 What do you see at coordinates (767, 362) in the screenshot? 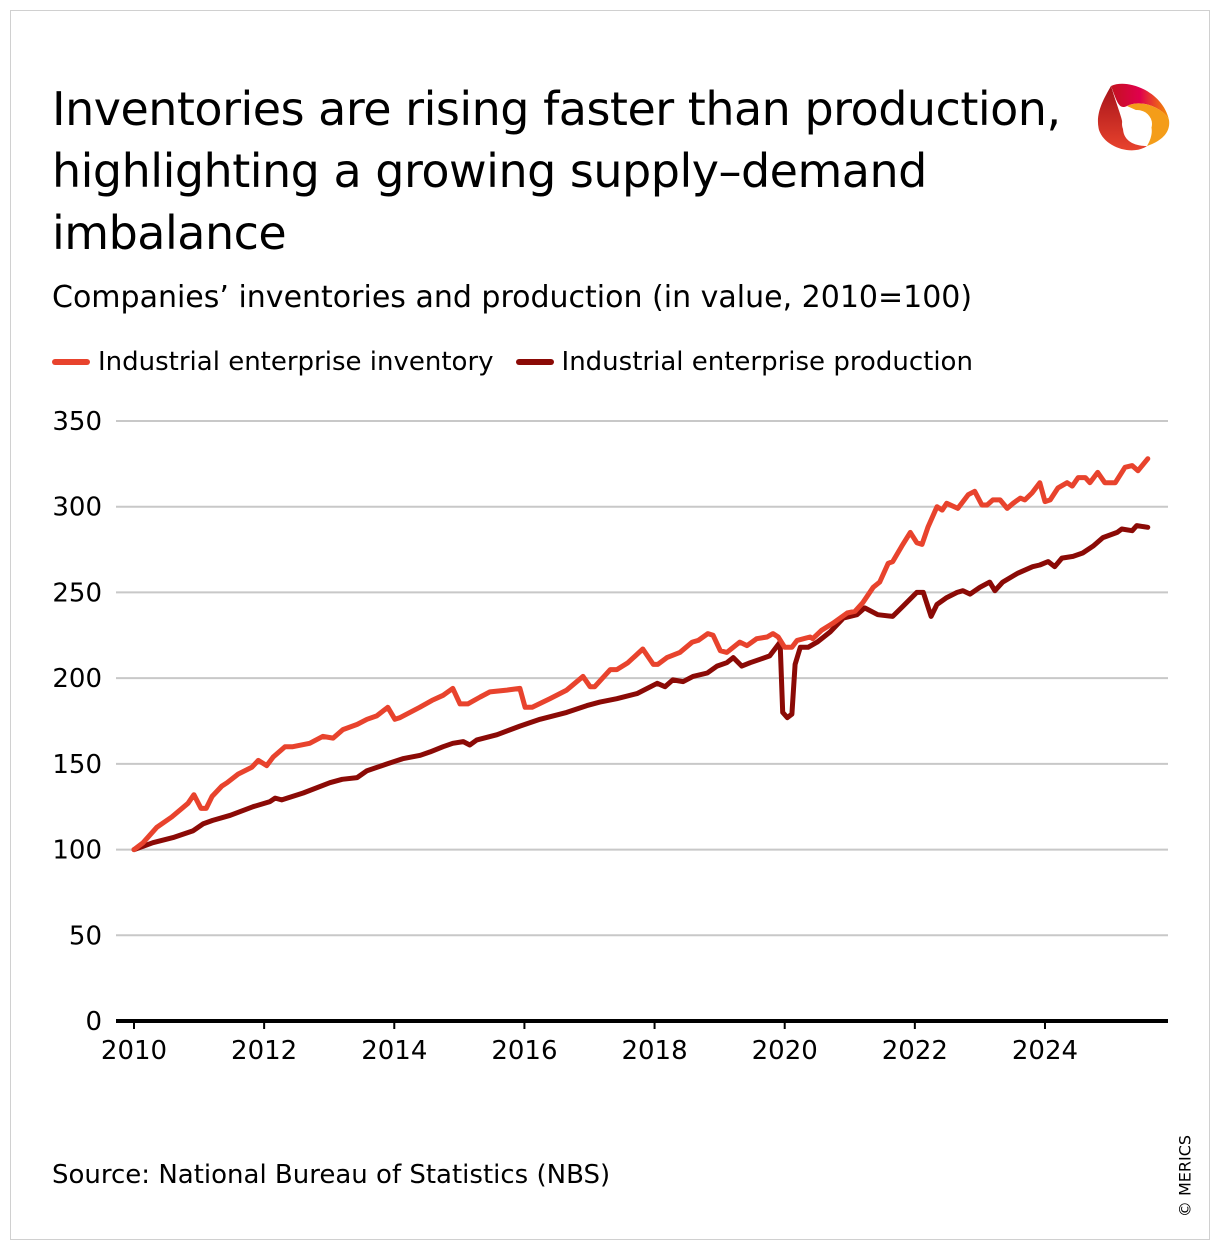
I see `legend-label: Industrial enterprise production` at bounding box center [767, 362].